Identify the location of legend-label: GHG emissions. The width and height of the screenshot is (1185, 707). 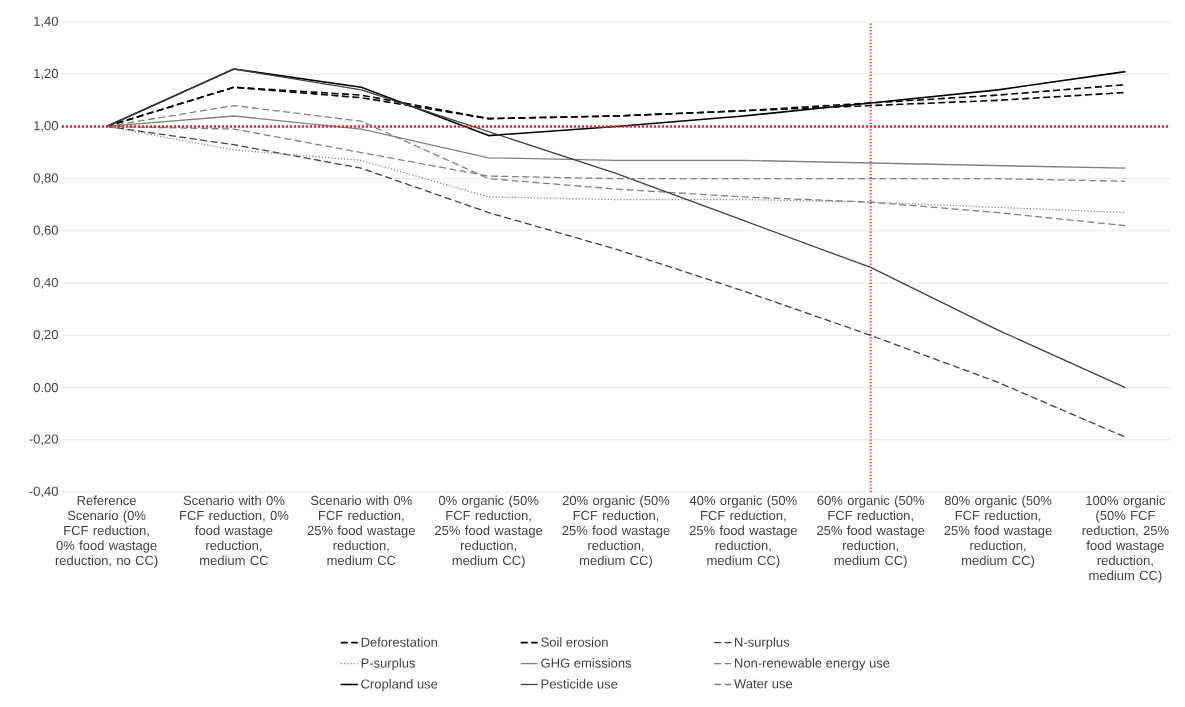
(586, 663).